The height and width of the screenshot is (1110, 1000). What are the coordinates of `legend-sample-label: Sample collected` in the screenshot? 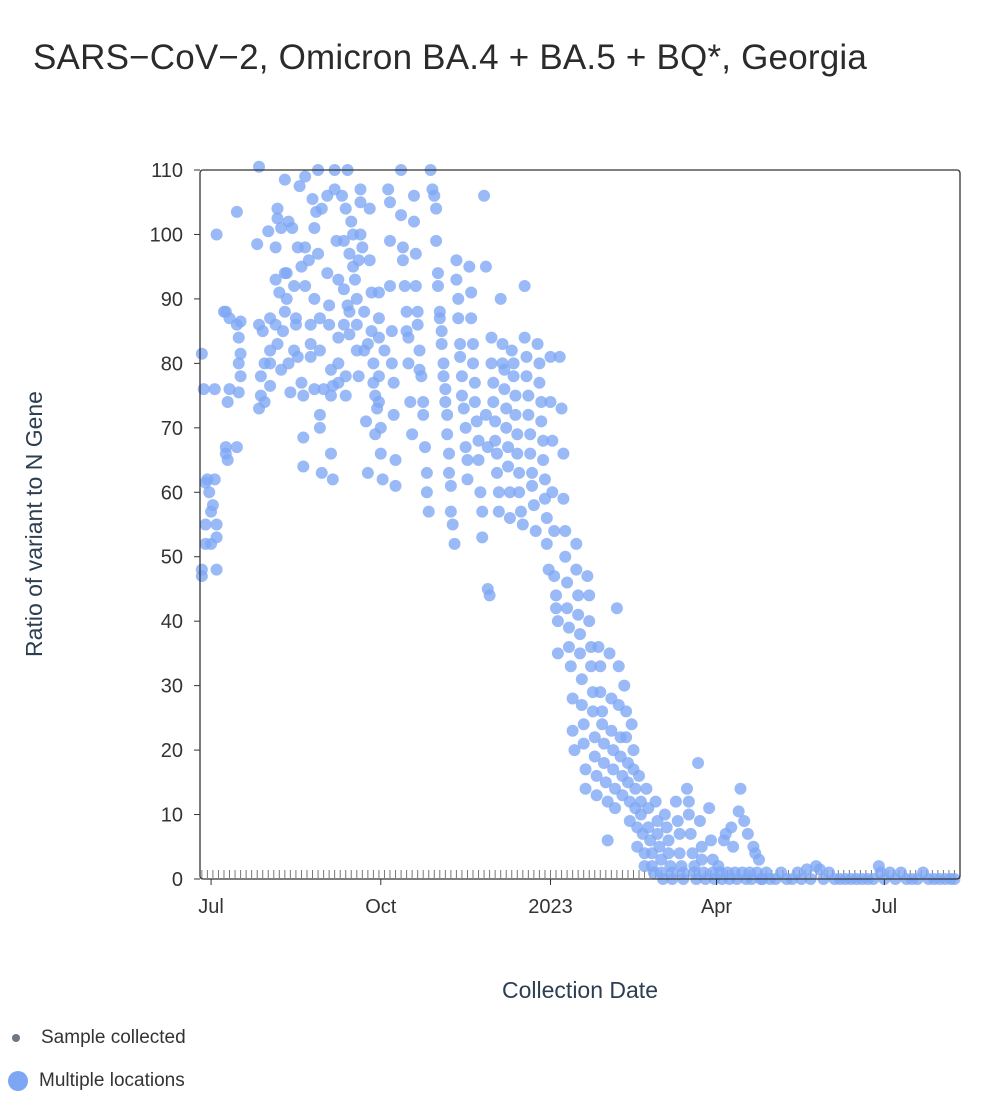 It's located at (113, 1037).